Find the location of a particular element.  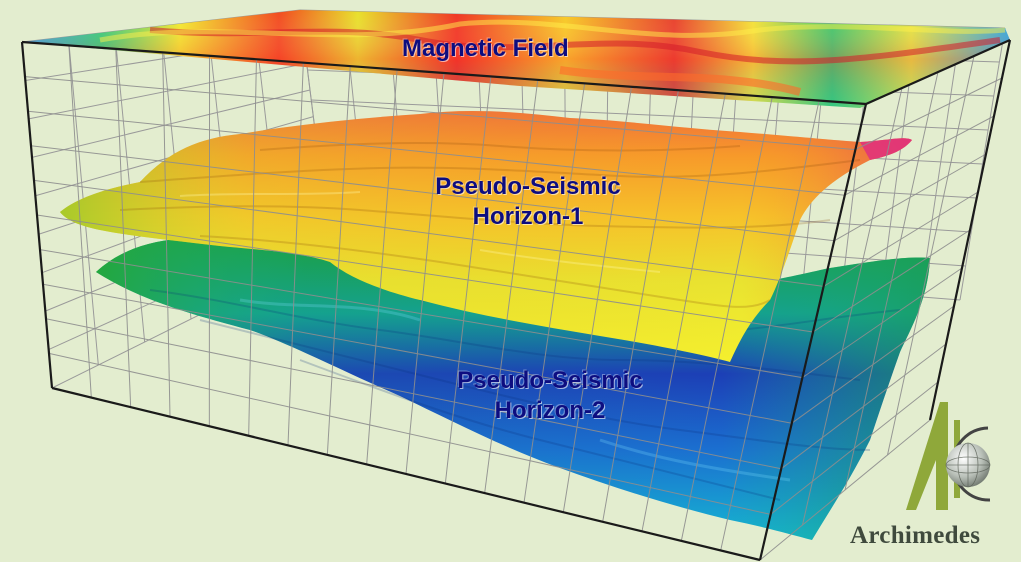

horizon-2-label-line-2: Horizon-2 is located at coordinates (550, 410).